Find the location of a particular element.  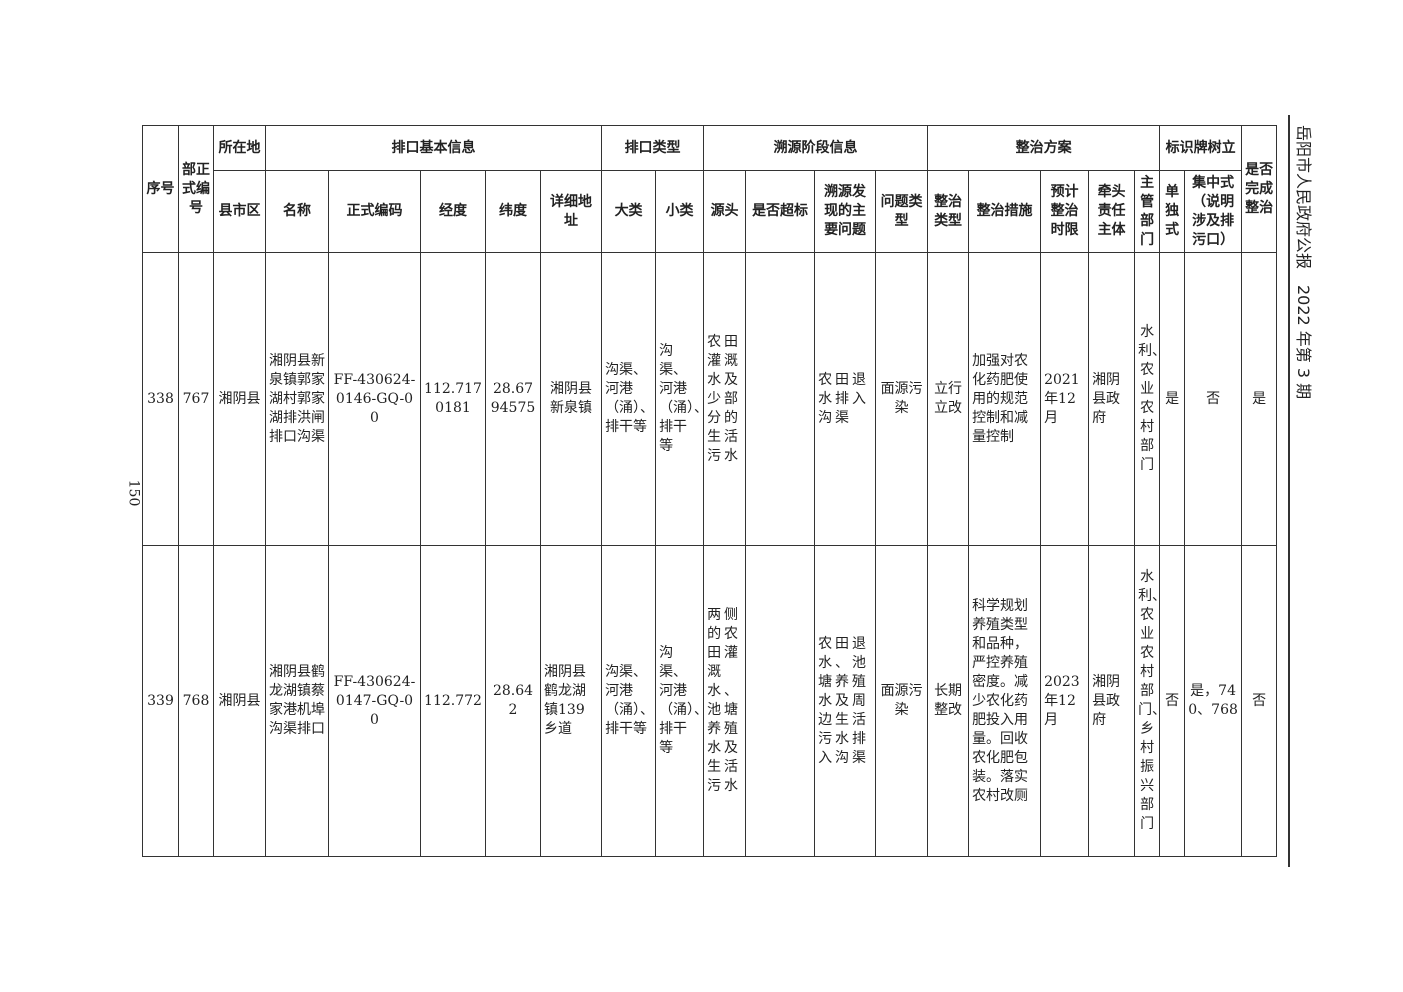

col-source: 源头 is located at coordinates (725, 211).